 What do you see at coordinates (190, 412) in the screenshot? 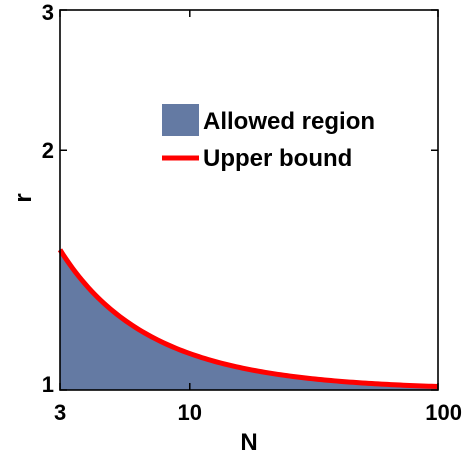
I see `x-tick-label: 10` at bounding box center [190, 412].